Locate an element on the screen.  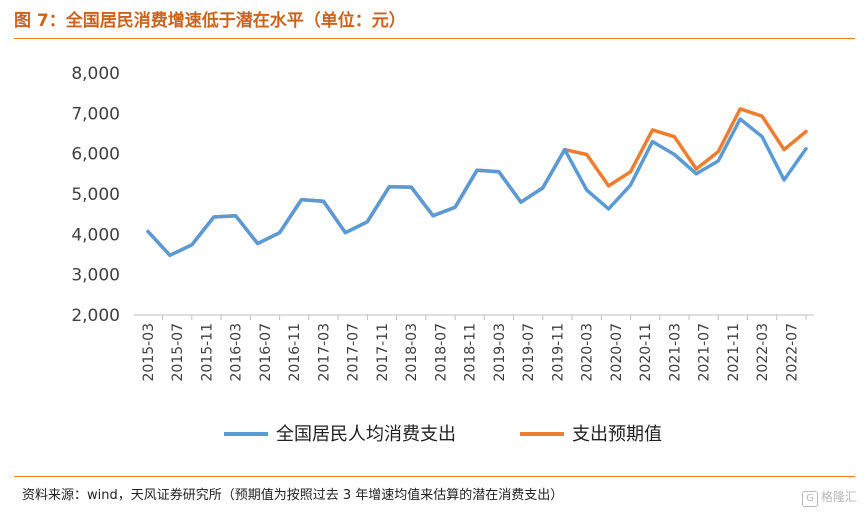
legend-item-actual: 全国居民人均消费支出 is located at coordinates (340, 434).